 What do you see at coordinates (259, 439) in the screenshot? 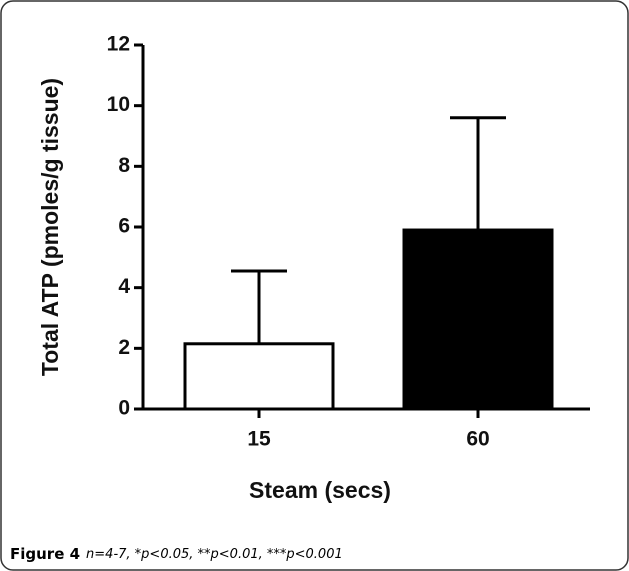
I see `x-tick-label: 15` at bounding box center [259, 439].